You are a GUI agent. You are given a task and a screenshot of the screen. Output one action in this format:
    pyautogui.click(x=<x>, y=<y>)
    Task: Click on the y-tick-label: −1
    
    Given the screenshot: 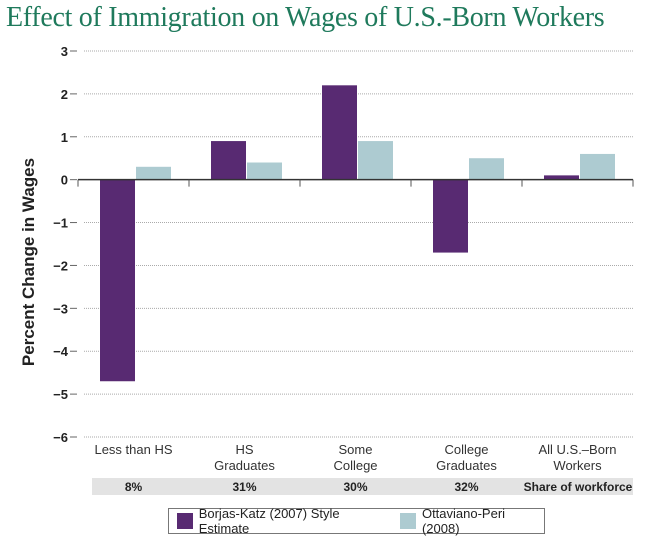 What is the action you would take?
    pyautogui.click(x=60, y=223)
    